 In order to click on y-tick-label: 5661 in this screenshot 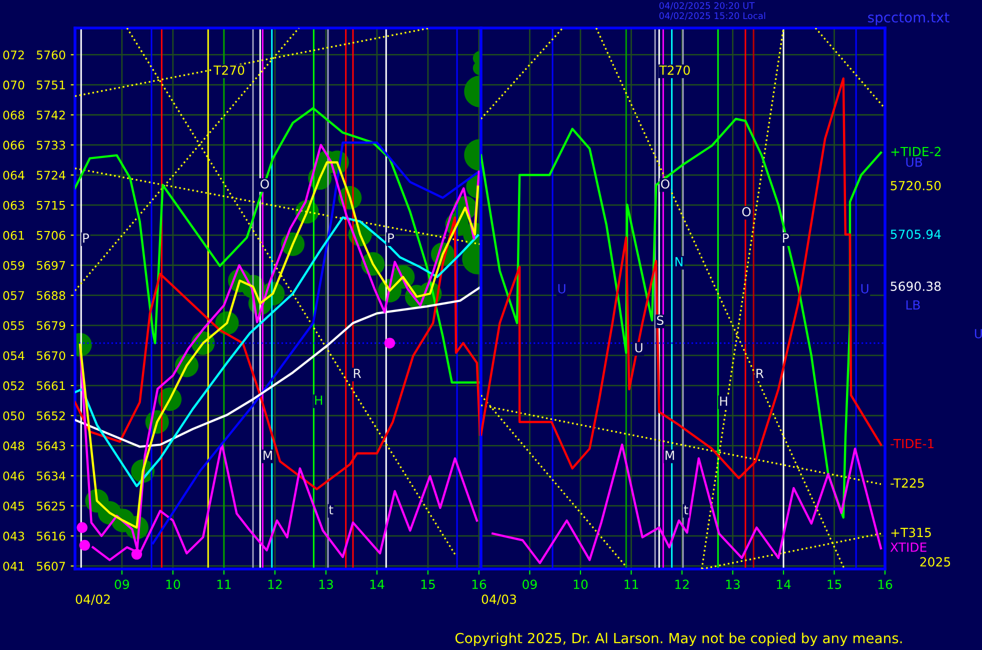, I will do `click(50, 385)`.